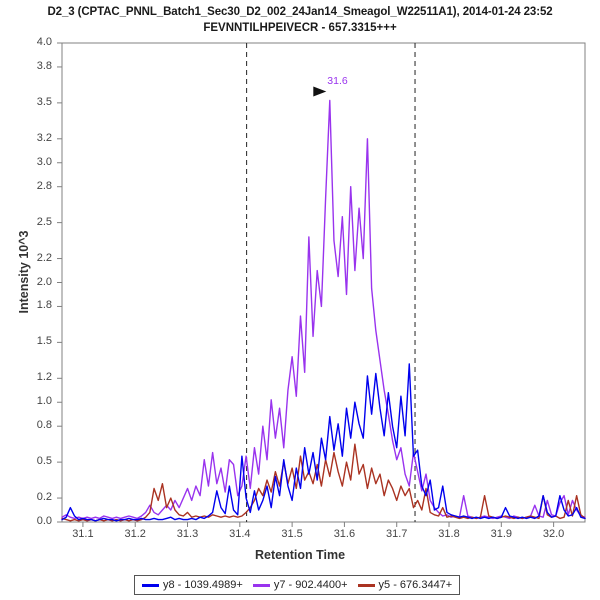 The image size is (600, 600). What do you see at coordinates (337, 81) in the screenshot?
I see `peak-apex-label: 31.6` at bounding box center [337, 81].